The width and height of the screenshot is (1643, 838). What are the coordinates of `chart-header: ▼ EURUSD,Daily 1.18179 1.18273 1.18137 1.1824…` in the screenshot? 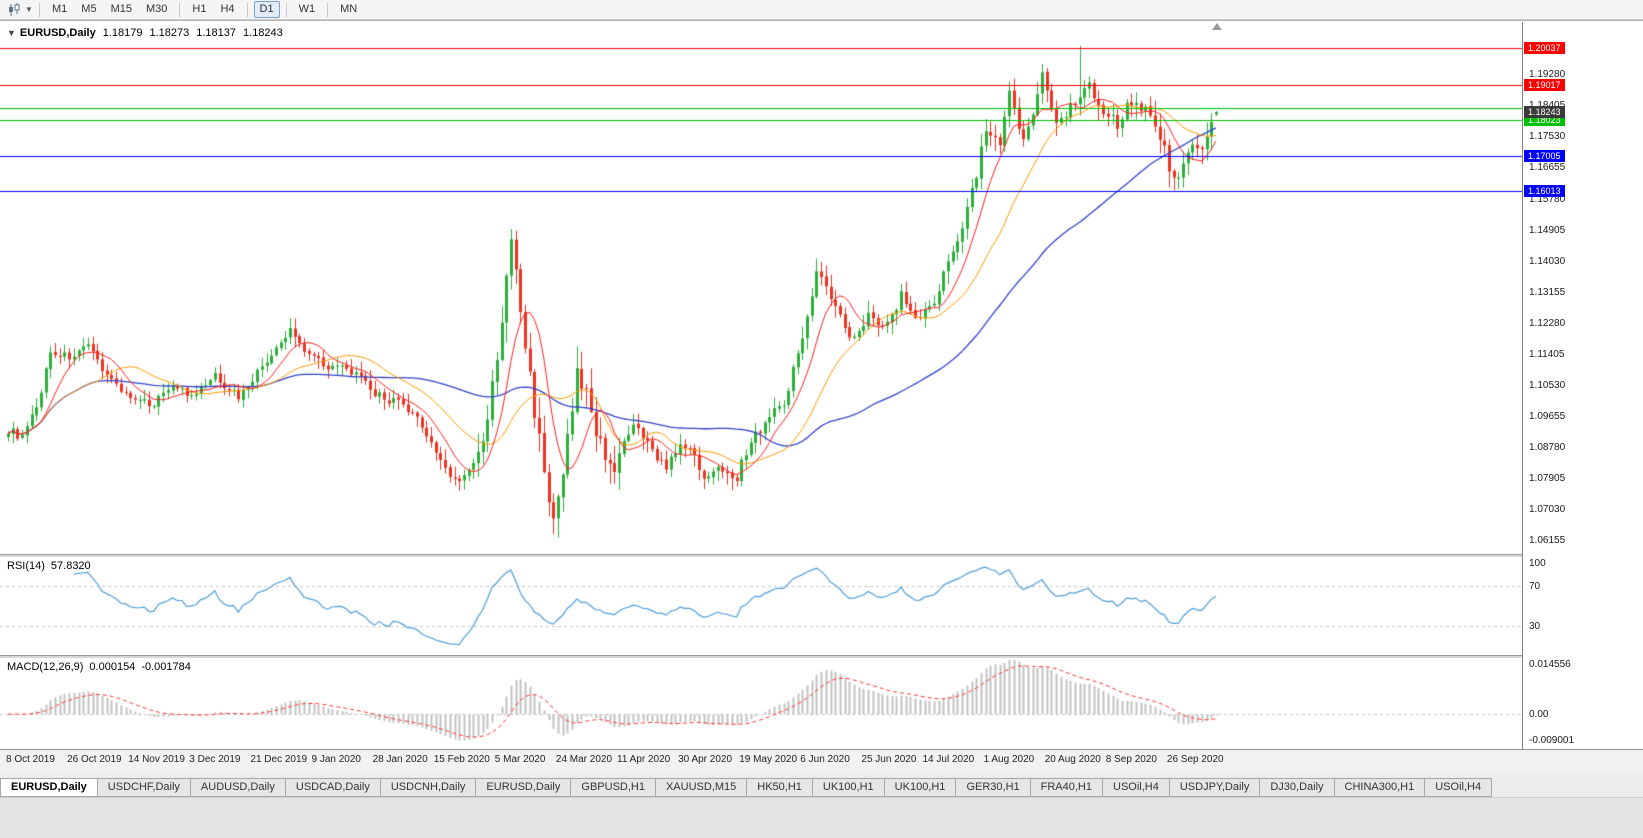 It's located at (145, 33).